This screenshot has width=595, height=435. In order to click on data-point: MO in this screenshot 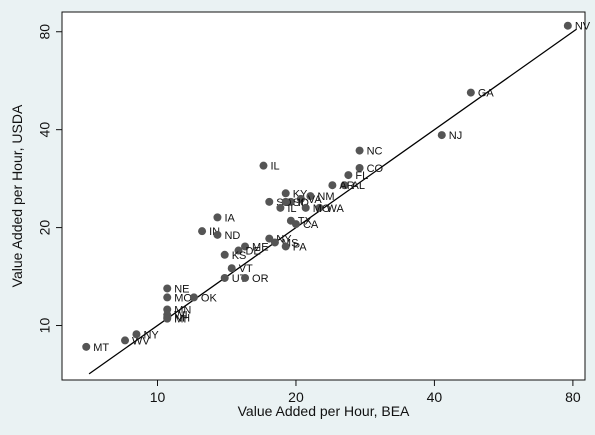, I will do `click(316, 209)`.